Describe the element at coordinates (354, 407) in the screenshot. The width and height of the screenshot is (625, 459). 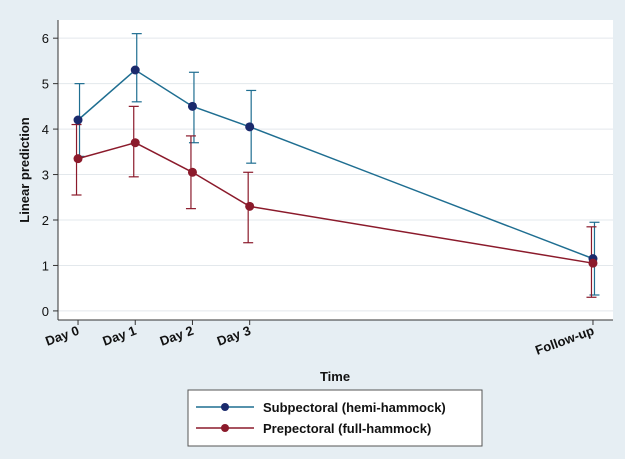
I see `legend-label-subpectoral: Subpectoral (hemi-hammock)` at that location.